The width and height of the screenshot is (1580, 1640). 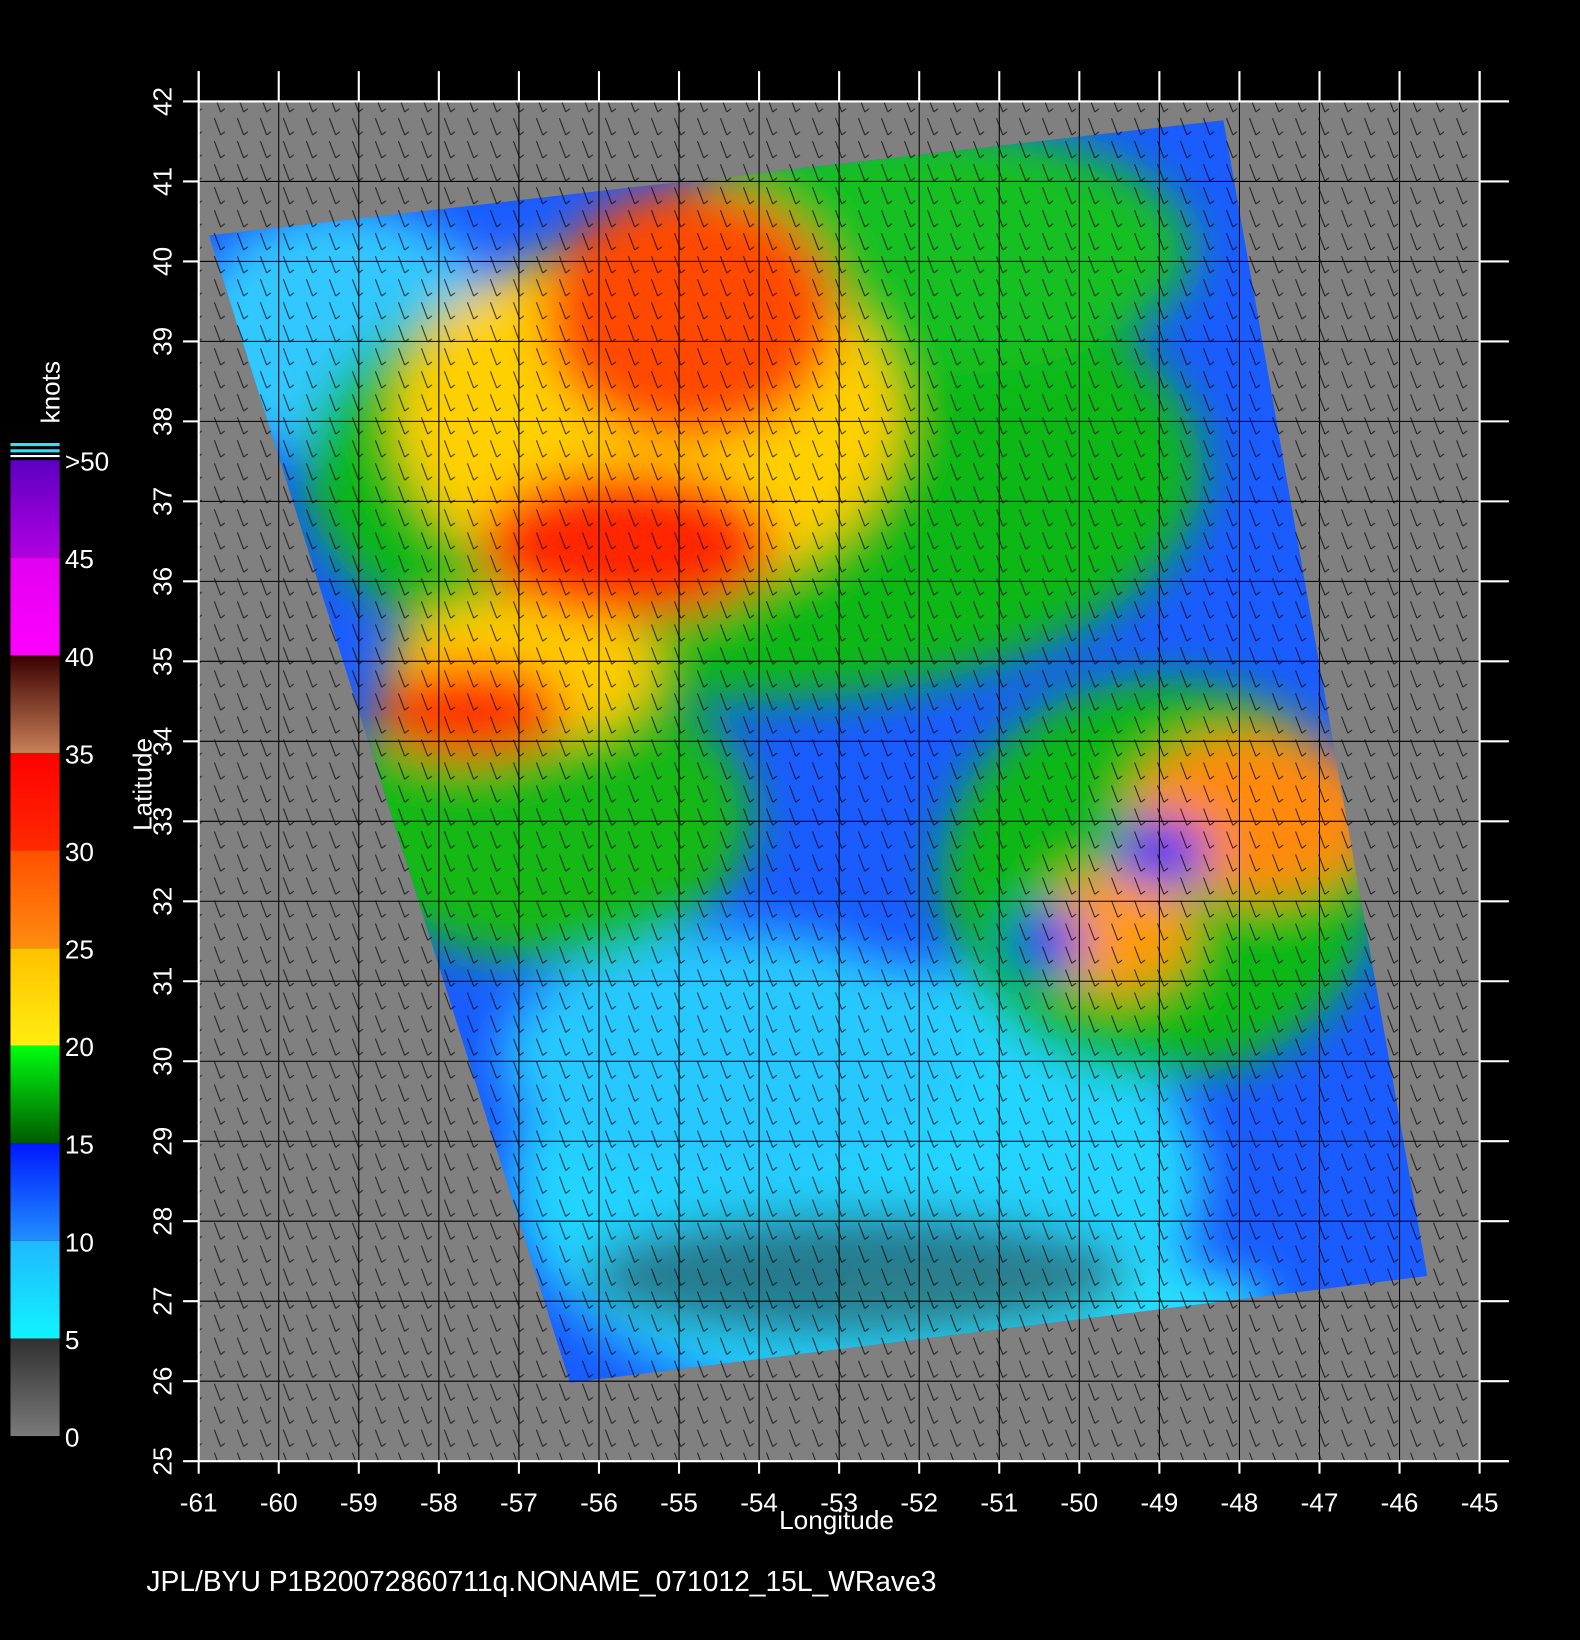 What do you see at coordinates (359, 1502) in the screenshot?
I see `x-tick-label: -59` at bounding box center [359, 1502].